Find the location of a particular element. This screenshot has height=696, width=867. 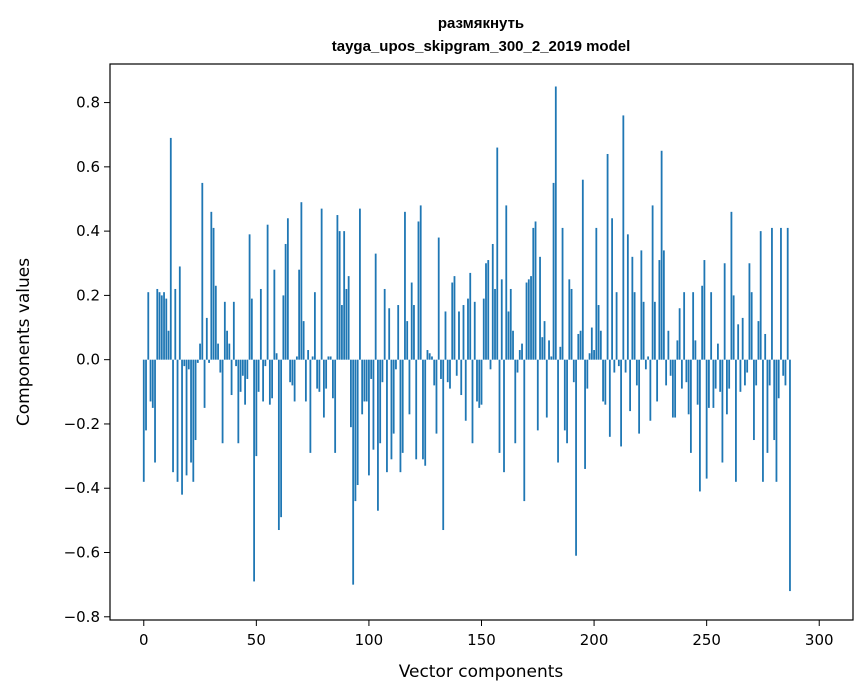

chart-title-line1: размякнуть is located at coordinates (481, 23).